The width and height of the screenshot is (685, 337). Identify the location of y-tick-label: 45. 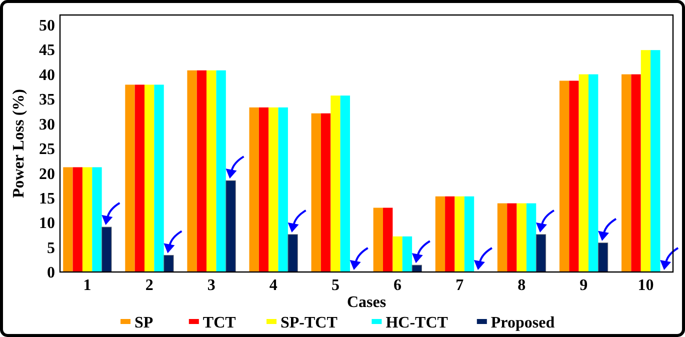
(47, 51).